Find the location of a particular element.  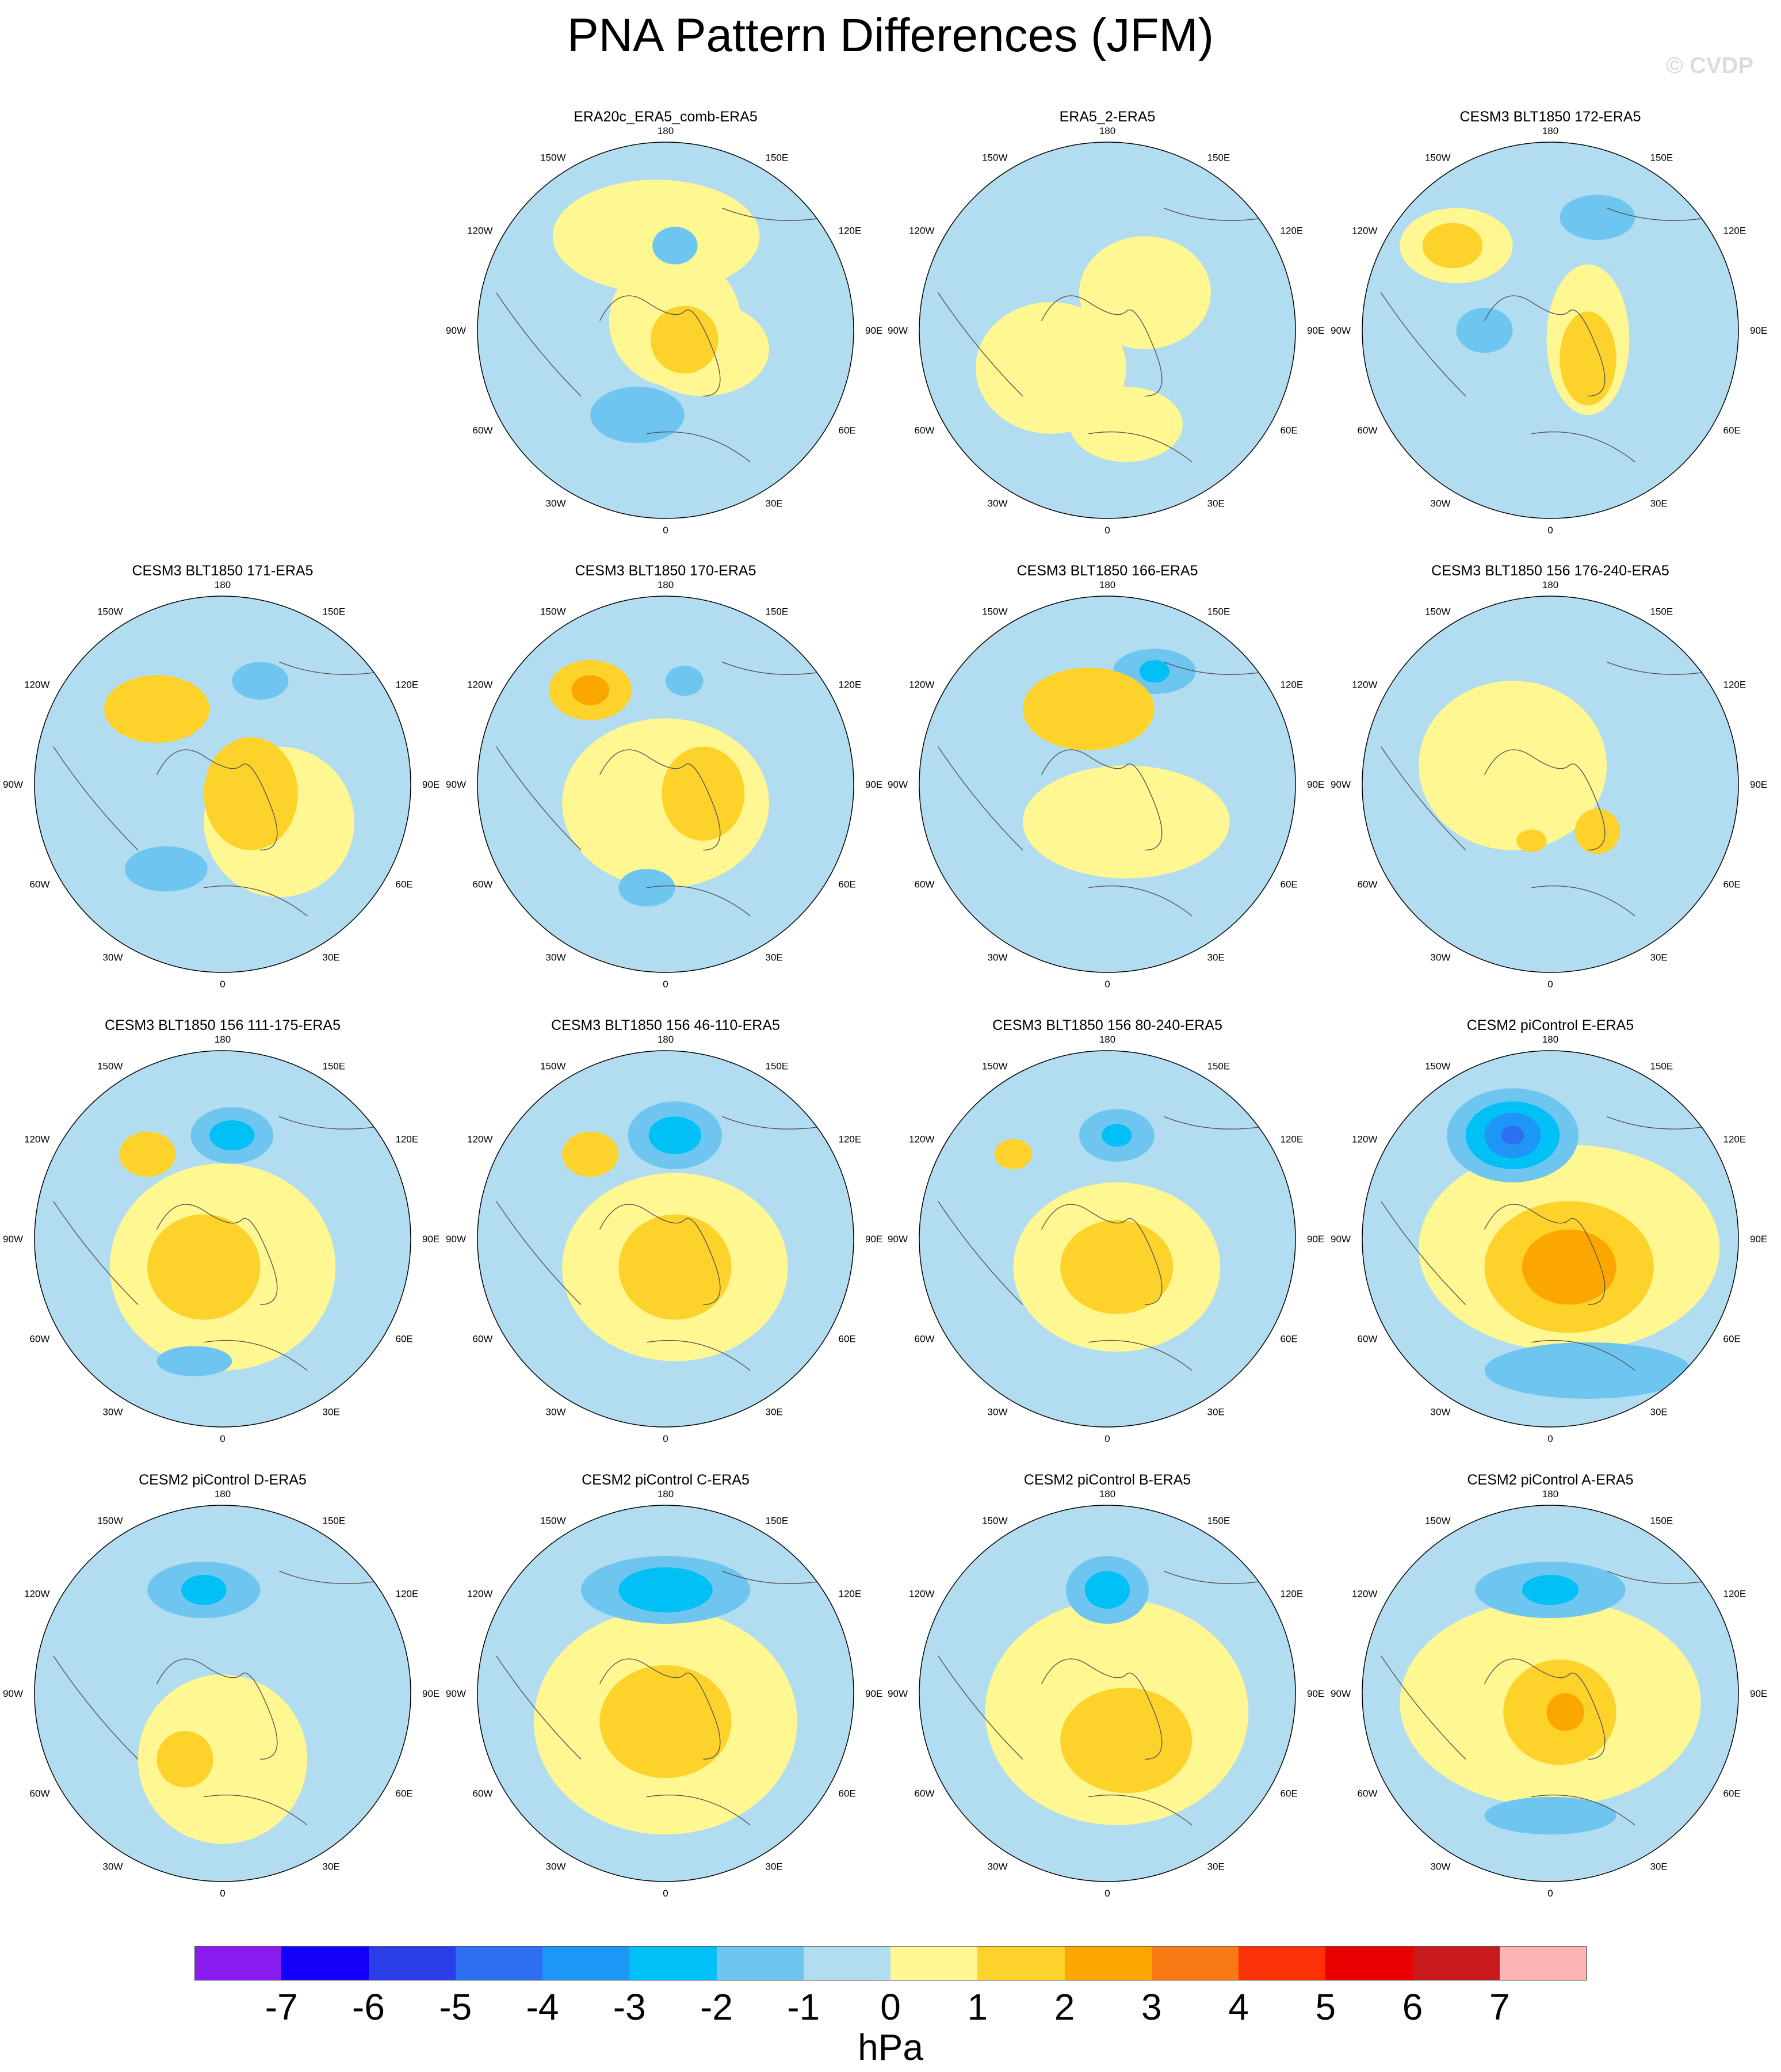

colorbar-tick-label: -3 is located at coordinates (629, 2007).